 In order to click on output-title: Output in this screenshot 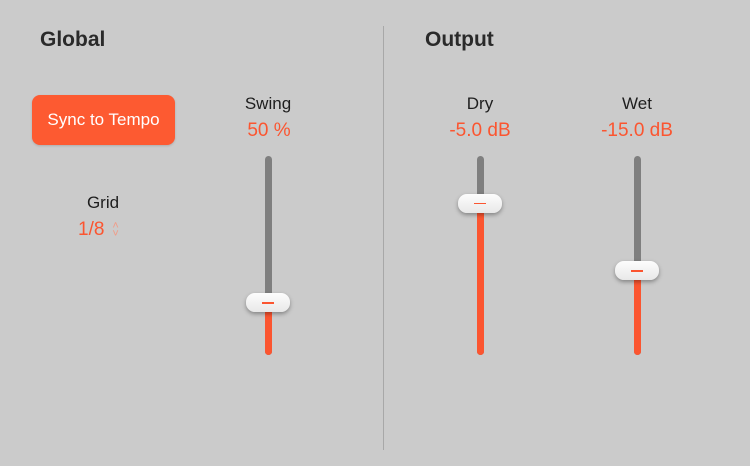, I will do `click(459, 39)`.